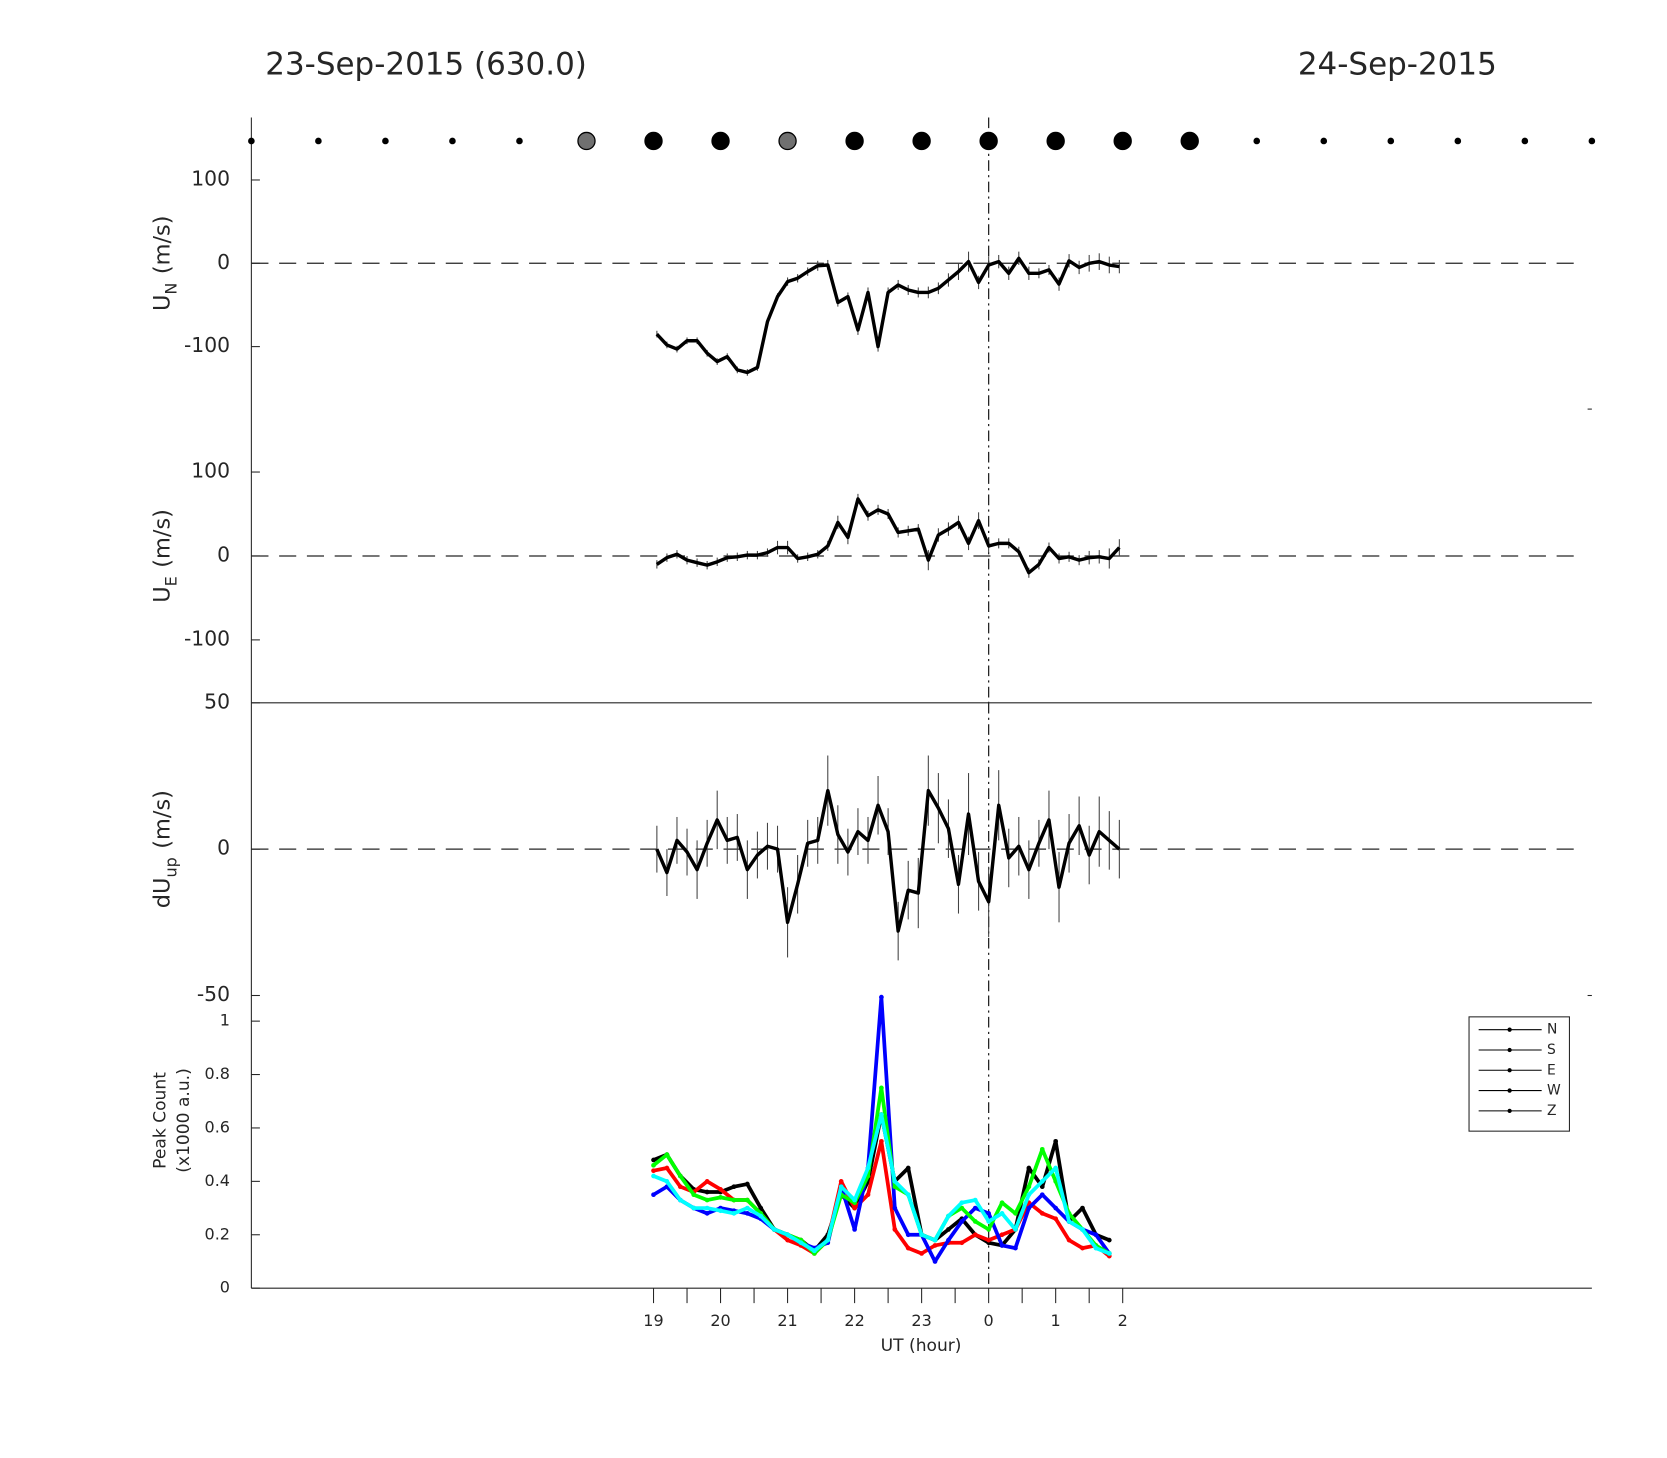  I want to click on y-tick-label: 0.8, so click(217, 1073).